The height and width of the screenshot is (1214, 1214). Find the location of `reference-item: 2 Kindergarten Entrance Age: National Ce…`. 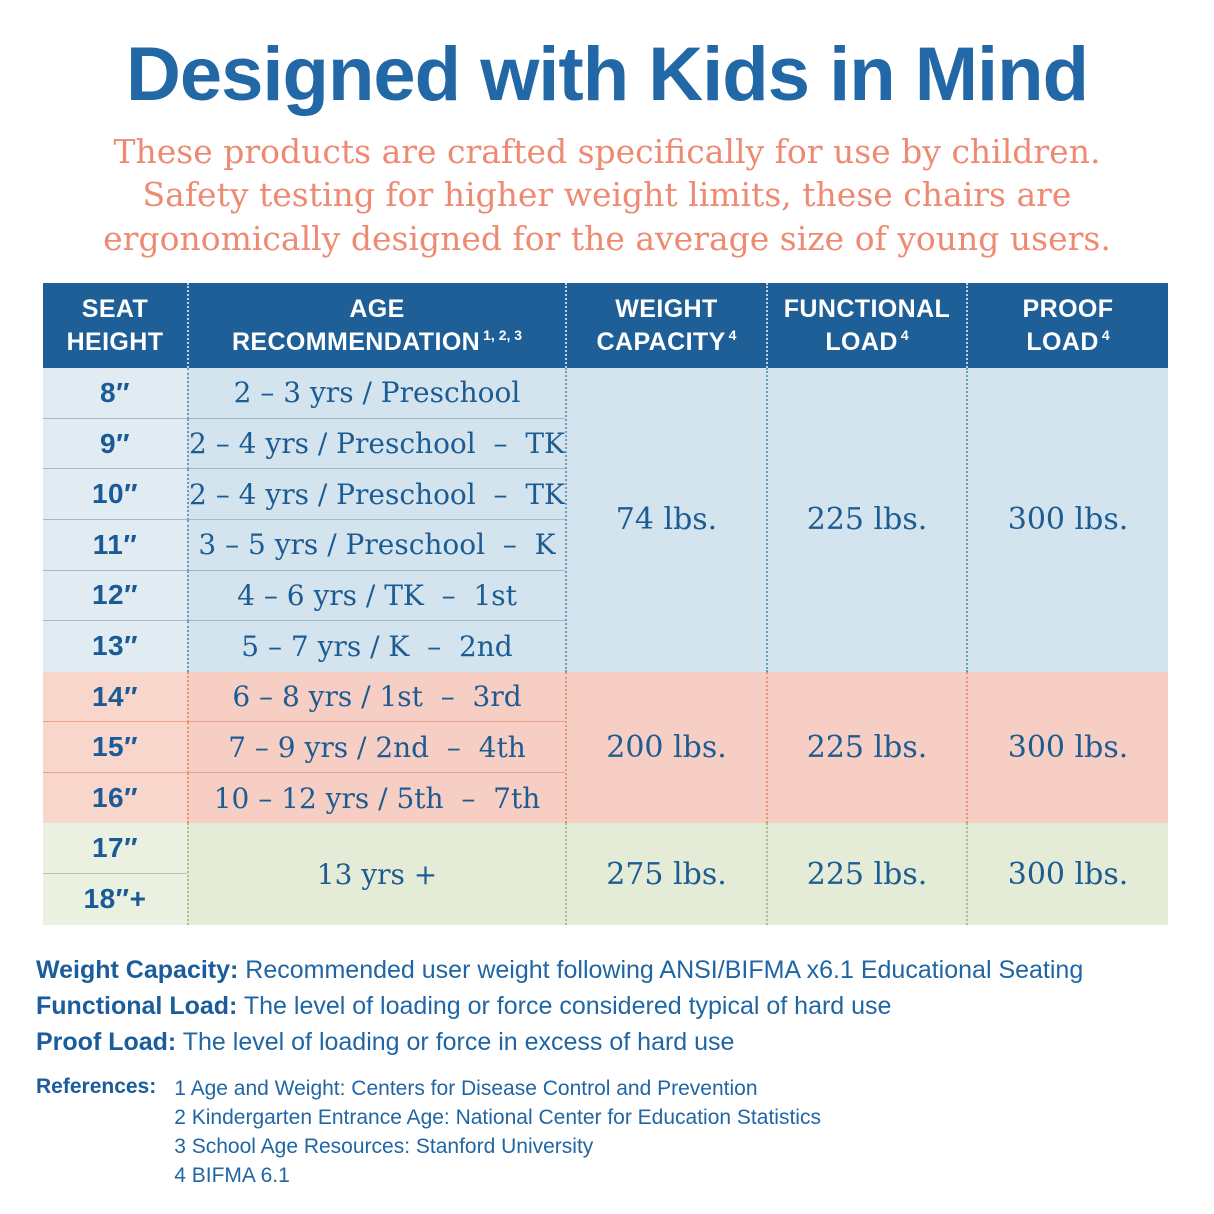

reference-item: 2 Kindergarten Entrance Age: National Ce… is located at coordinates (497, 1117).